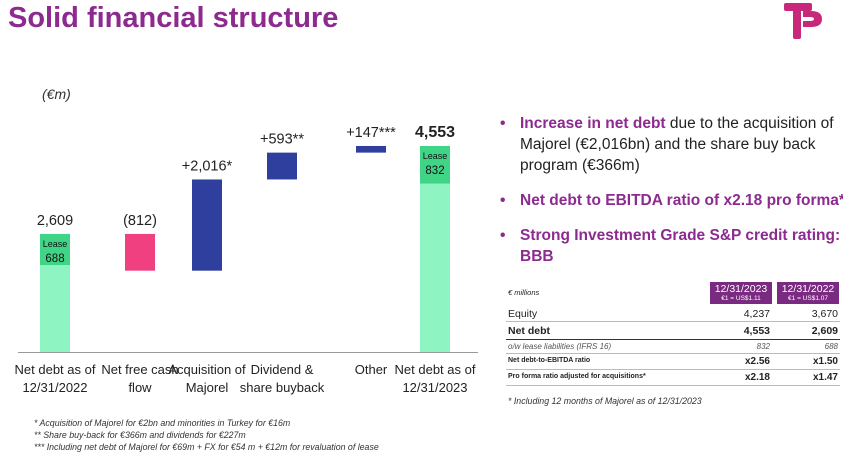 The height and width of the screenshot is (462, 843). I want to click on column-fx-rate: €1 = US$1.11, so click(741, 298).